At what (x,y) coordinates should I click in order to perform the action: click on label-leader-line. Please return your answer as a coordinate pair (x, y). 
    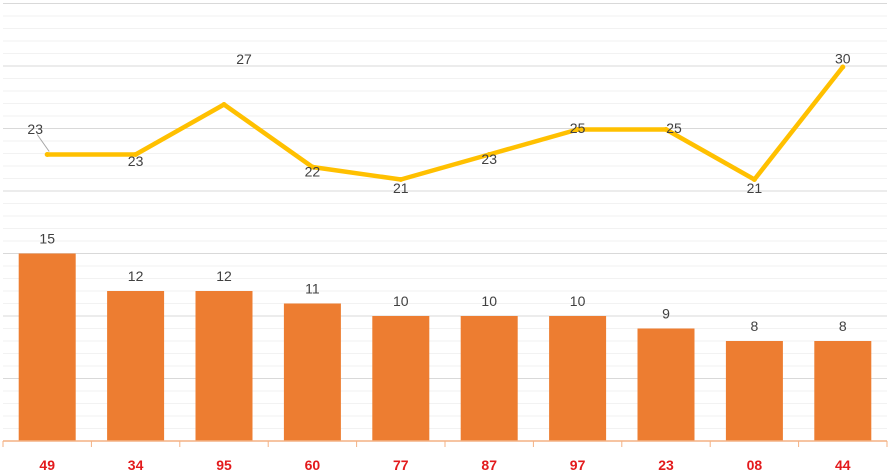
    Looking at the image, I should click on (43, 143).